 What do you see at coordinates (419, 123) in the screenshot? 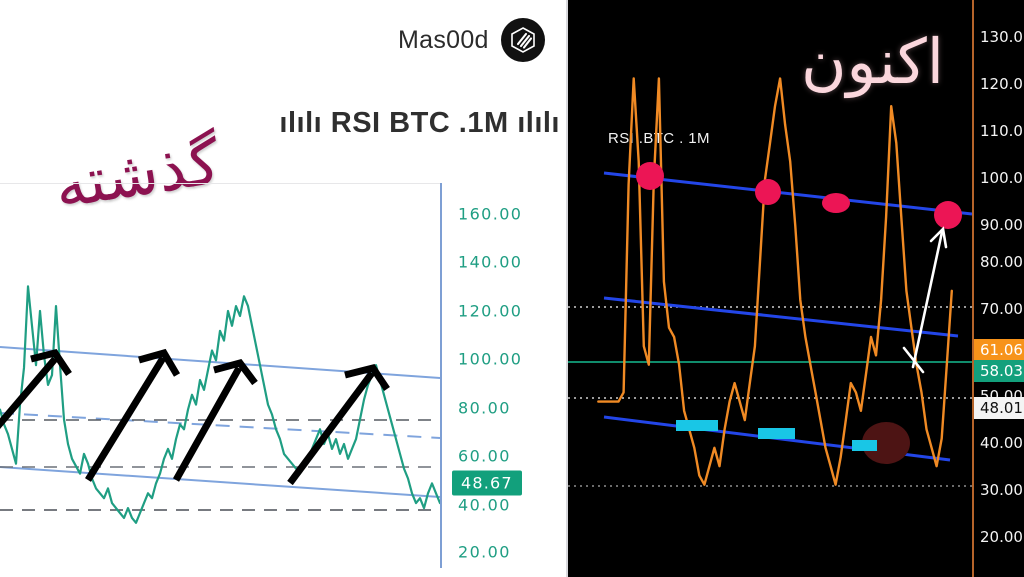
I see `chart-caption-title: ılılı RSI BTC .1M ılılı` at bounding box center [419, 123].